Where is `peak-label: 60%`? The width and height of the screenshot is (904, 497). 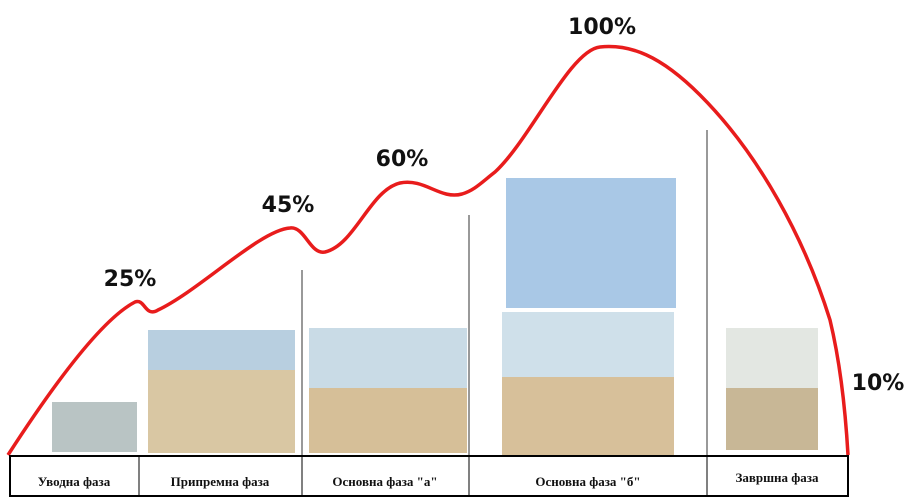 peak-label: 60% is located at coordinates (402, 159).